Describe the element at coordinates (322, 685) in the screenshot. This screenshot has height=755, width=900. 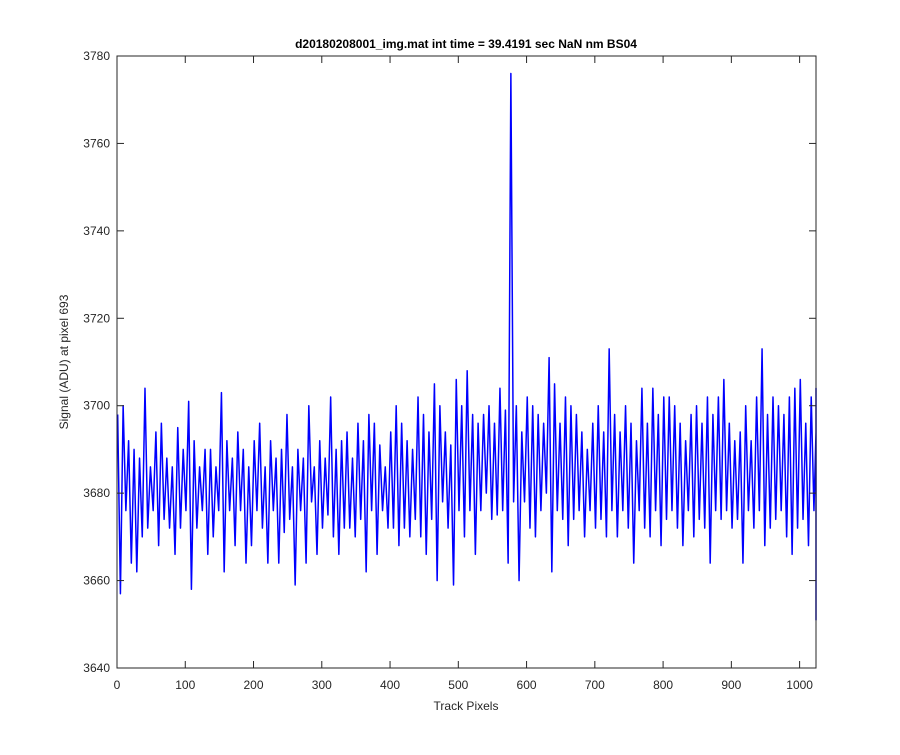
I see `x-tick-label: 300` at that location.